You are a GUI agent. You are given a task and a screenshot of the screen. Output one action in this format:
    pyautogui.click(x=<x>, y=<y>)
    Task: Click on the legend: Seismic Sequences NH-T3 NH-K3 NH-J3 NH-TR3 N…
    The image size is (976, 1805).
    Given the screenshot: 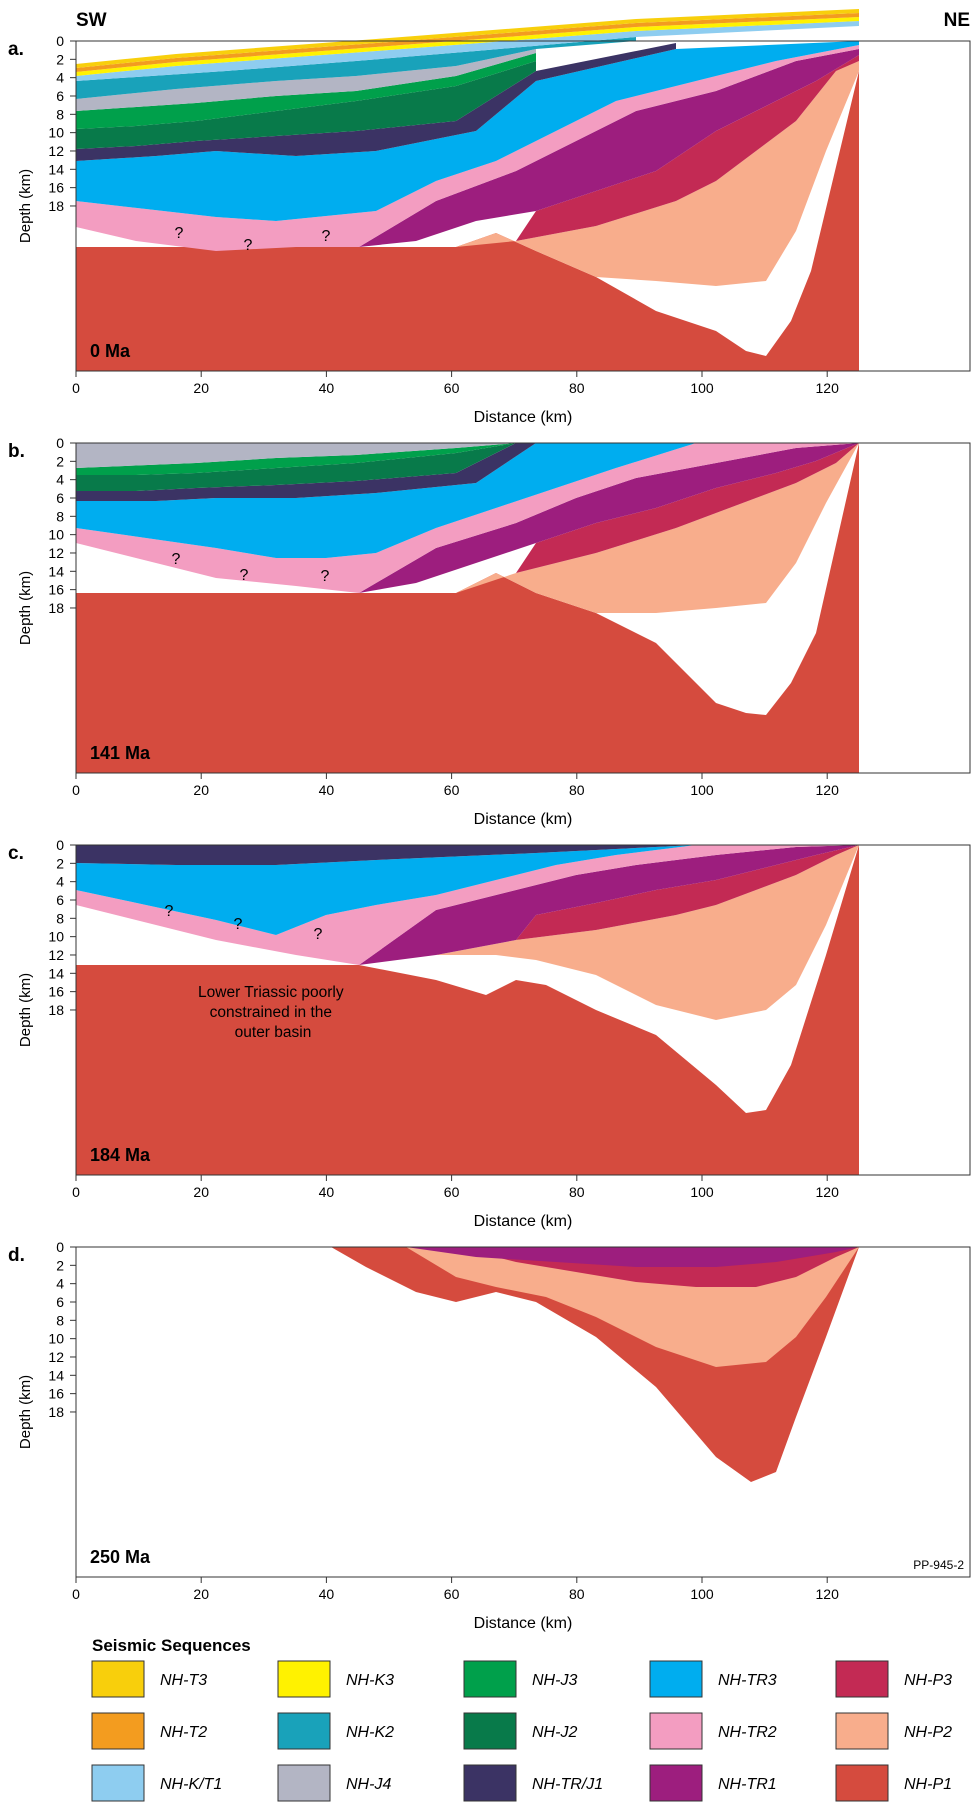 What is the action you would take?
    pyautogui.click(x=521, y=1719)
    